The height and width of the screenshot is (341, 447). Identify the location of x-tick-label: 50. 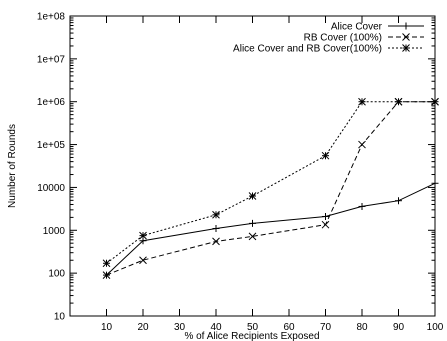
(253, 327).